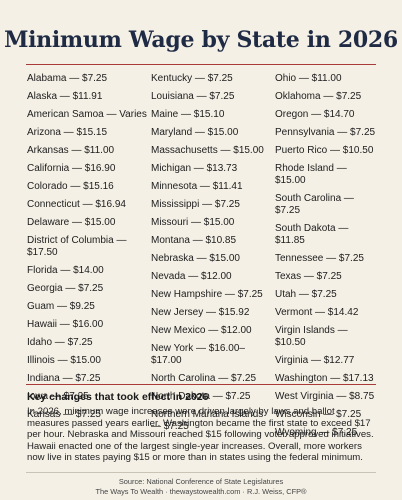  What do you see at coordinates (65, 324) in the screenshot?
I see `state-wage-entry: Hawaii — $16.00` at bounding box center [65, 324].